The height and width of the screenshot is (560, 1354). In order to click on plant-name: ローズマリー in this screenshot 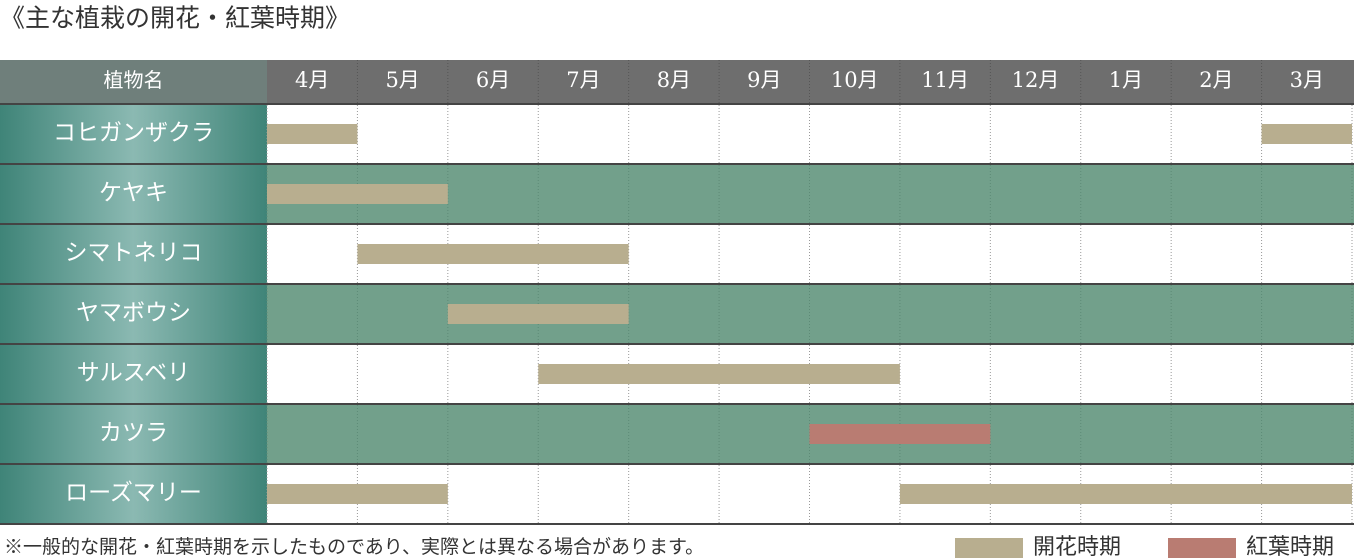, I will do `click(133, 493)`.